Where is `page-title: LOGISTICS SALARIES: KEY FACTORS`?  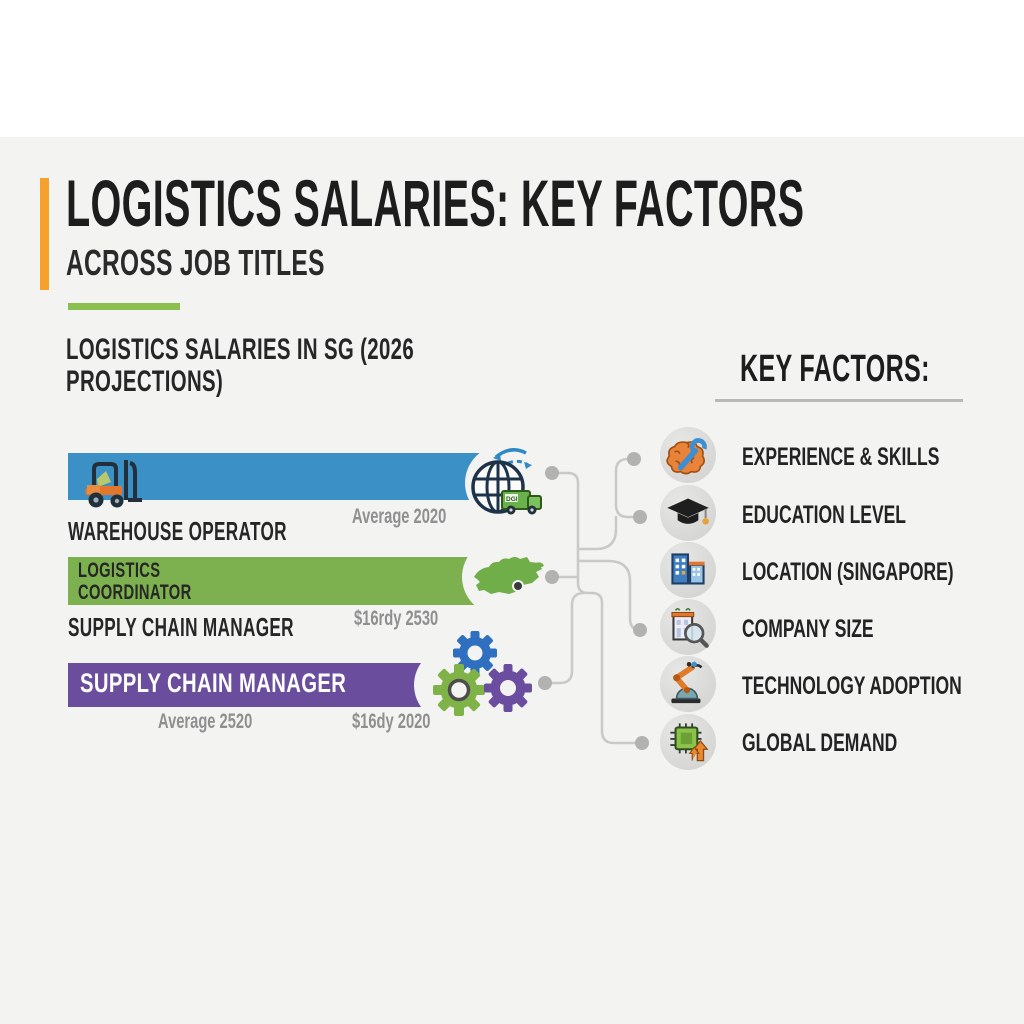
page-title: LOGISTICS SALARIES: KEY FACTORS is located at coordinates (545, 203).